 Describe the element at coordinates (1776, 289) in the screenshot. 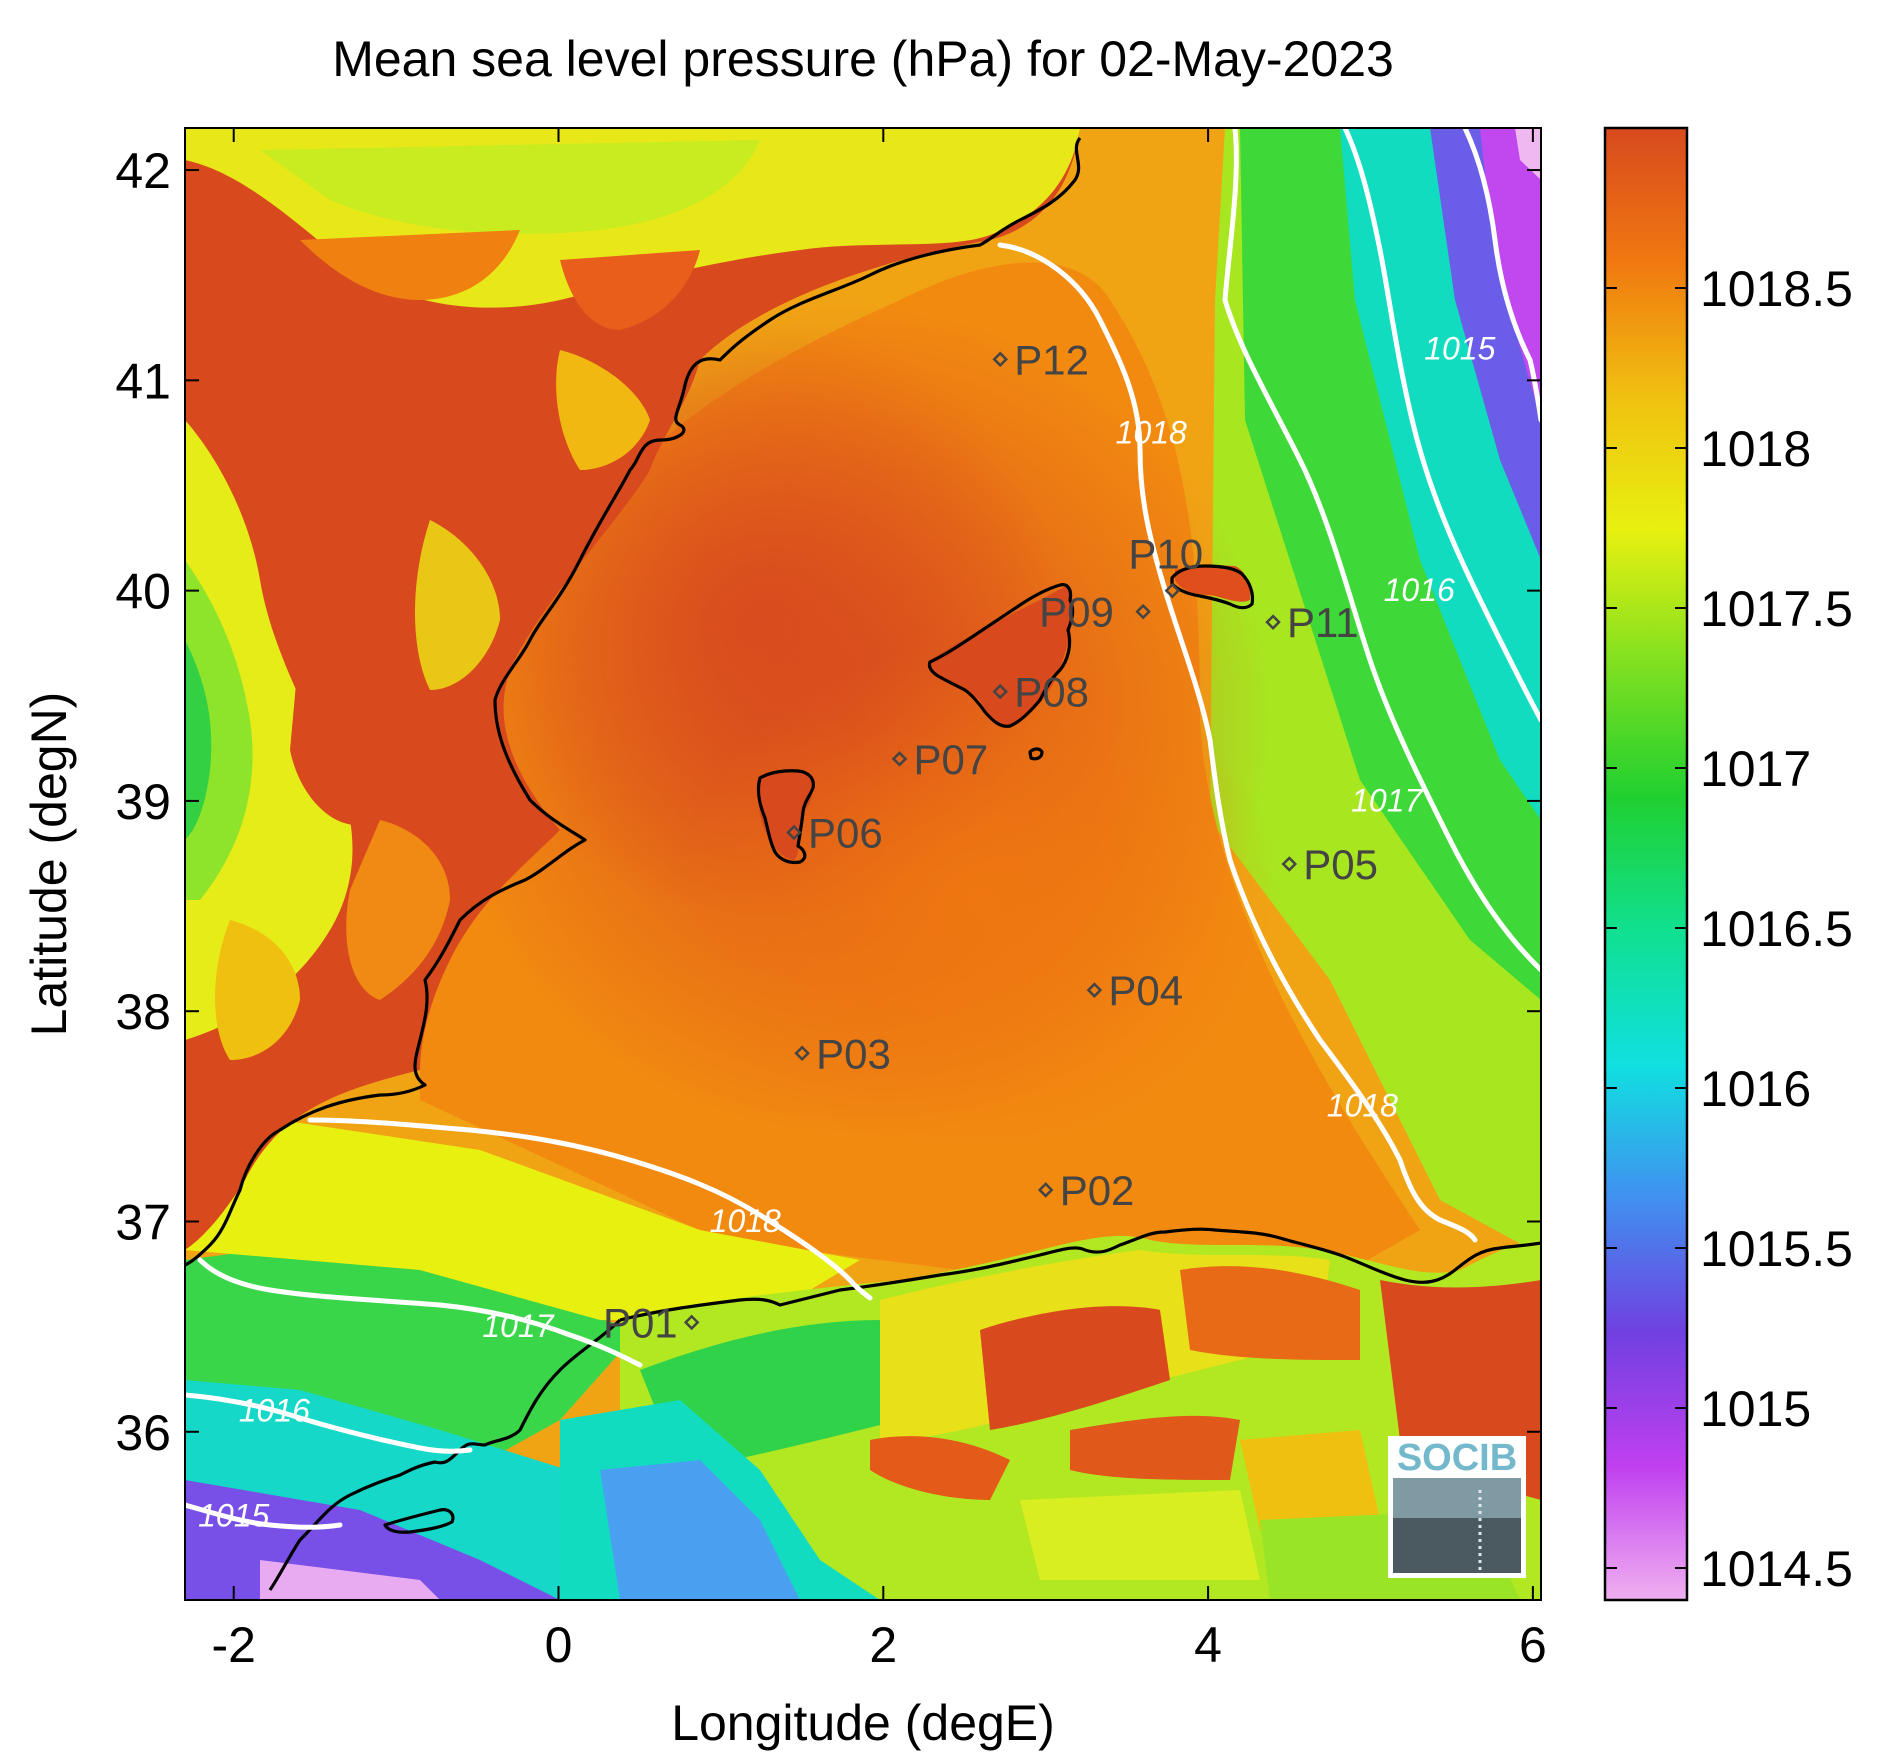

I see `colorbar-tick-label: 1018.5` at that location.